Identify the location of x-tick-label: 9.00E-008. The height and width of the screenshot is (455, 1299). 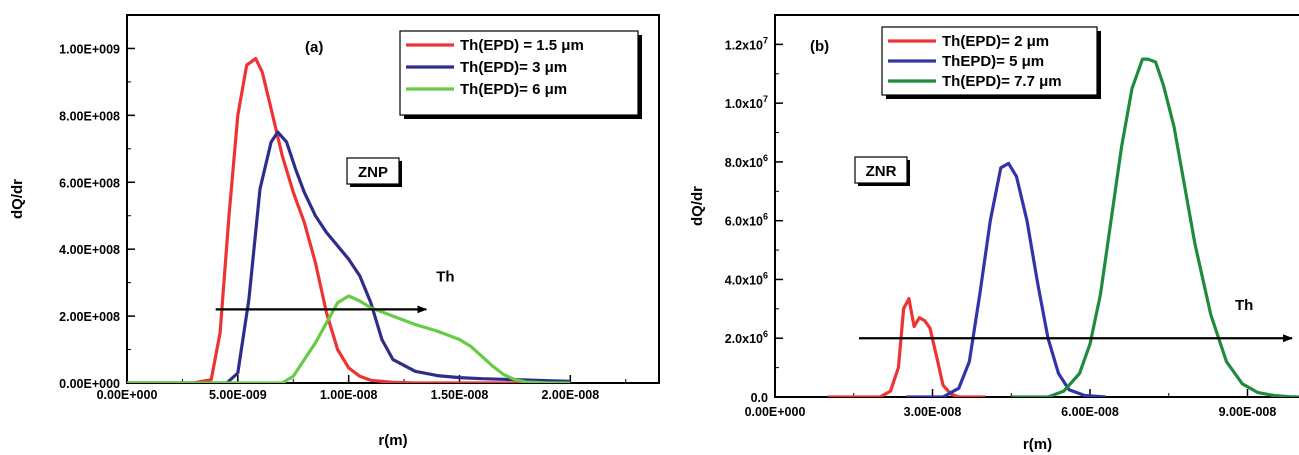
(1248, 412).